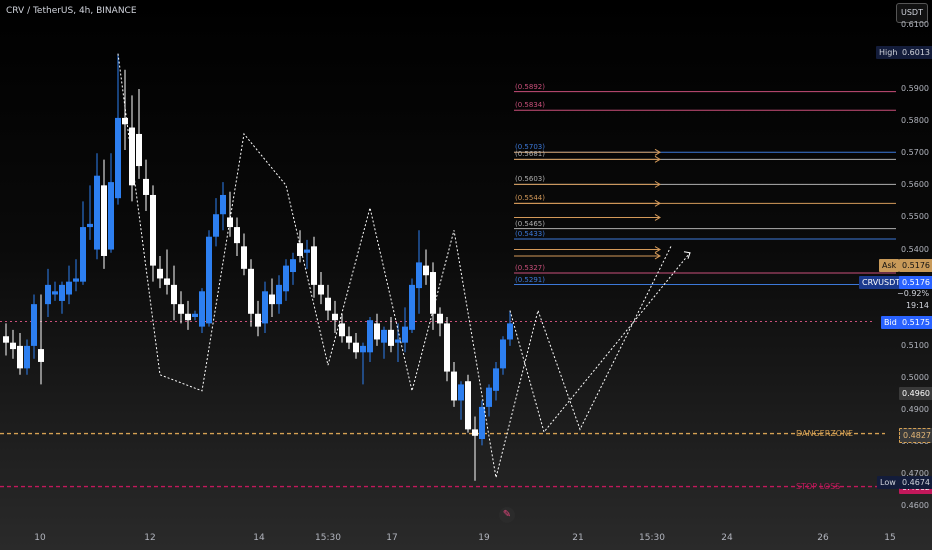 The image size is (932, 550). What do you see at coordinates (727, 538) in the screenshot?
I see `x-axis-tick: 24` at bounding box center [727, 538].